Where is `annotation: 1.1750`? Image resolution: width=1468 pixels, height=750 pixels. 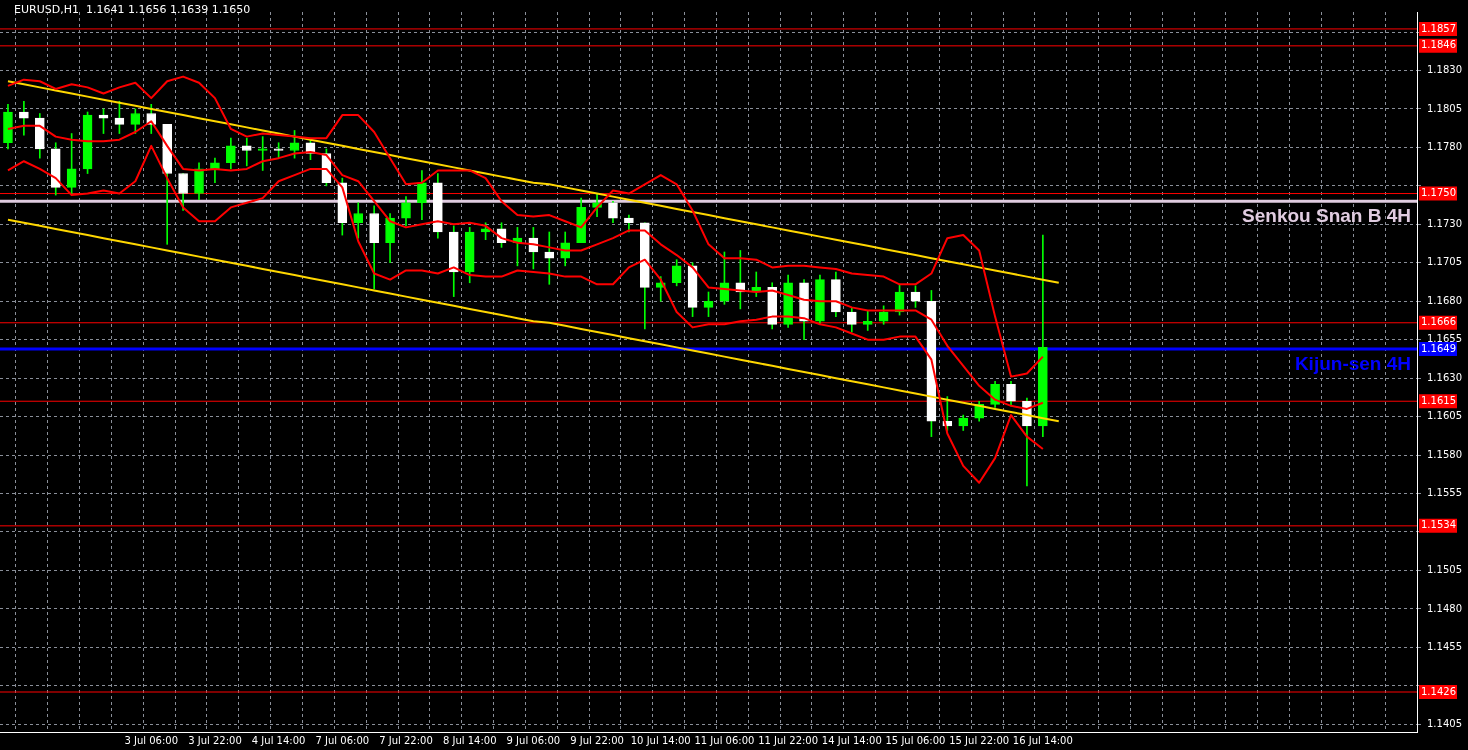 annotation: 1.1750 is located at coordinates (1439, 193).